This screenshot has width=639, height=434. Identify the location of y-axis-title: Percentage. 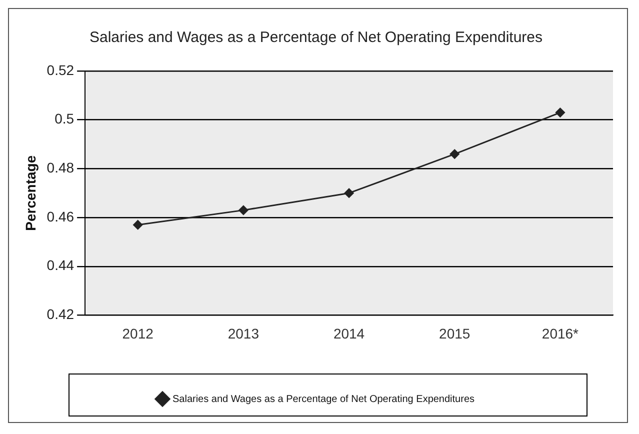
(30, 193).